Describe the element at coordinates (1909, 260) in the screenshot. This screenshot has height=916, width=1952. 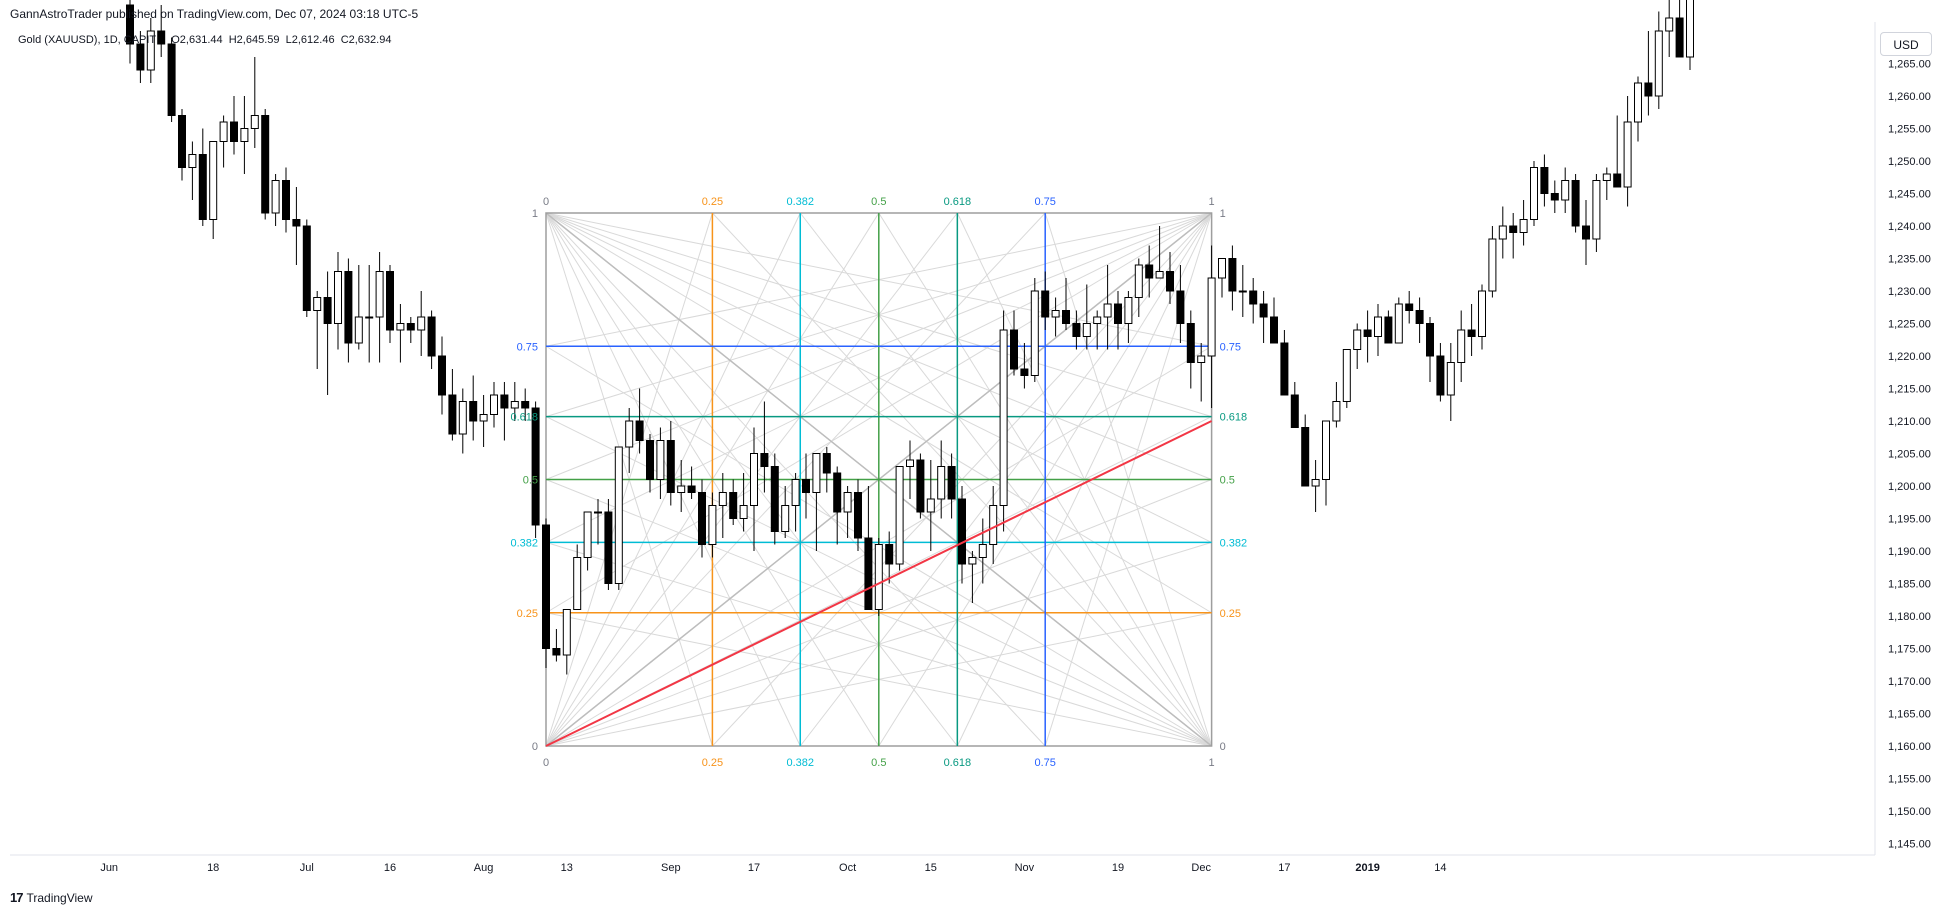
I see `price-tick-label: 1,235.00` at that location.